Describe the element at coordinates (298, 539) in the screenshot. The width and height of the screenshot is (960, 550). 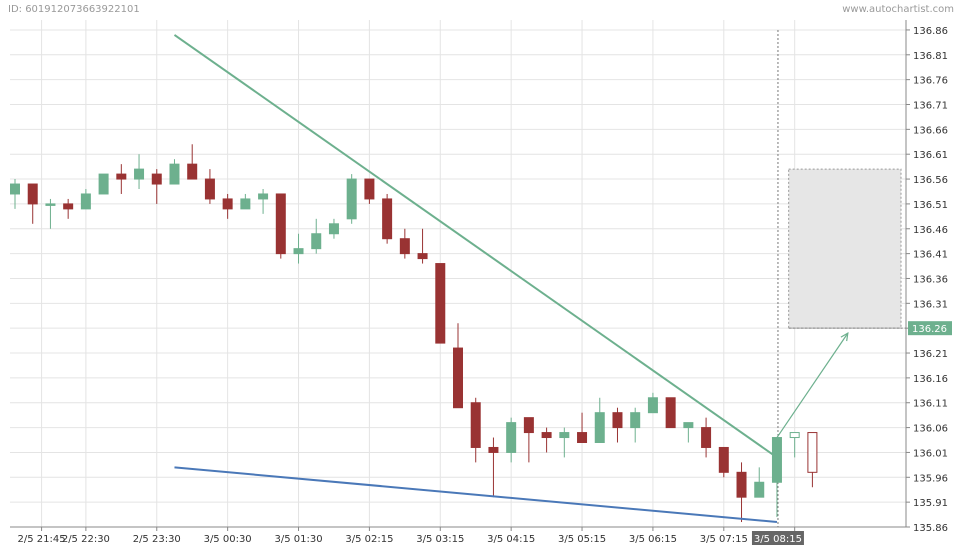
I see `x-tick-label: 3/5 01:30` at that location.